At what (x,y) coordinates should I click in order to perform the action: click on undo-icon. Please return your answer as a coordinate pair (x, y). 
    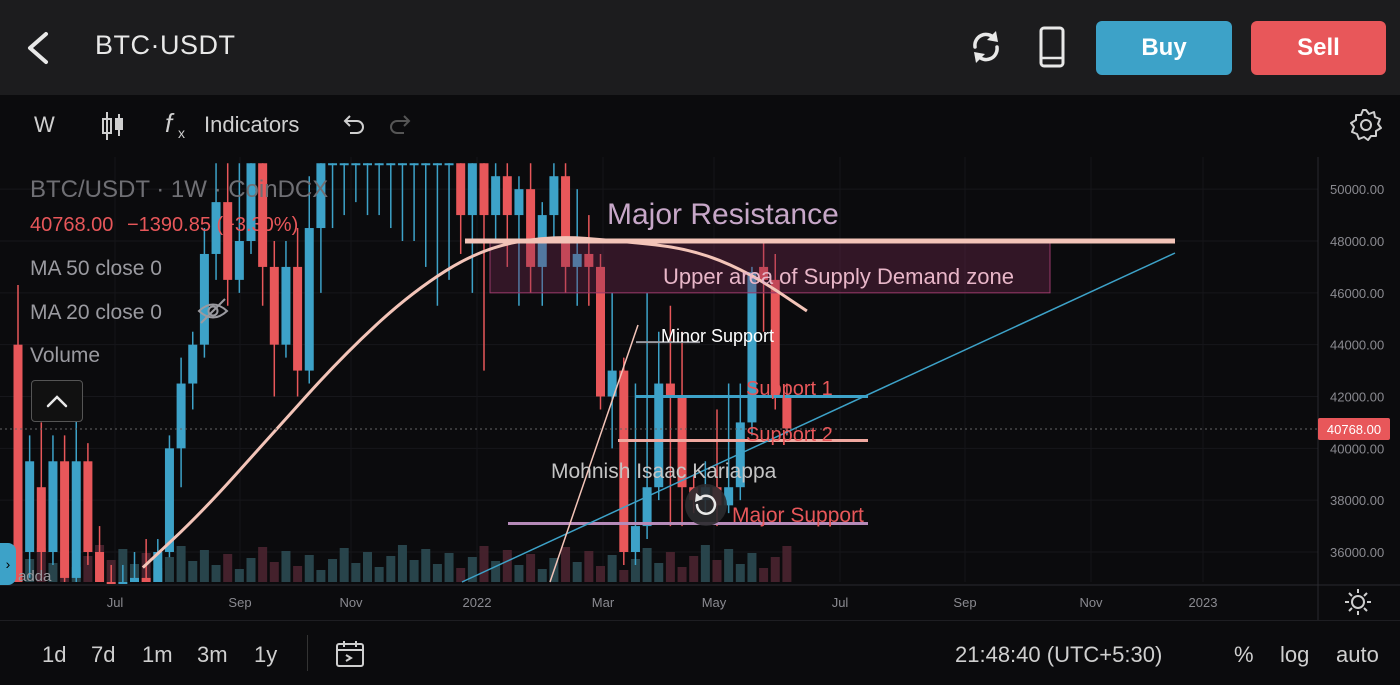
    Looking at the image, I should click on (353, 124).